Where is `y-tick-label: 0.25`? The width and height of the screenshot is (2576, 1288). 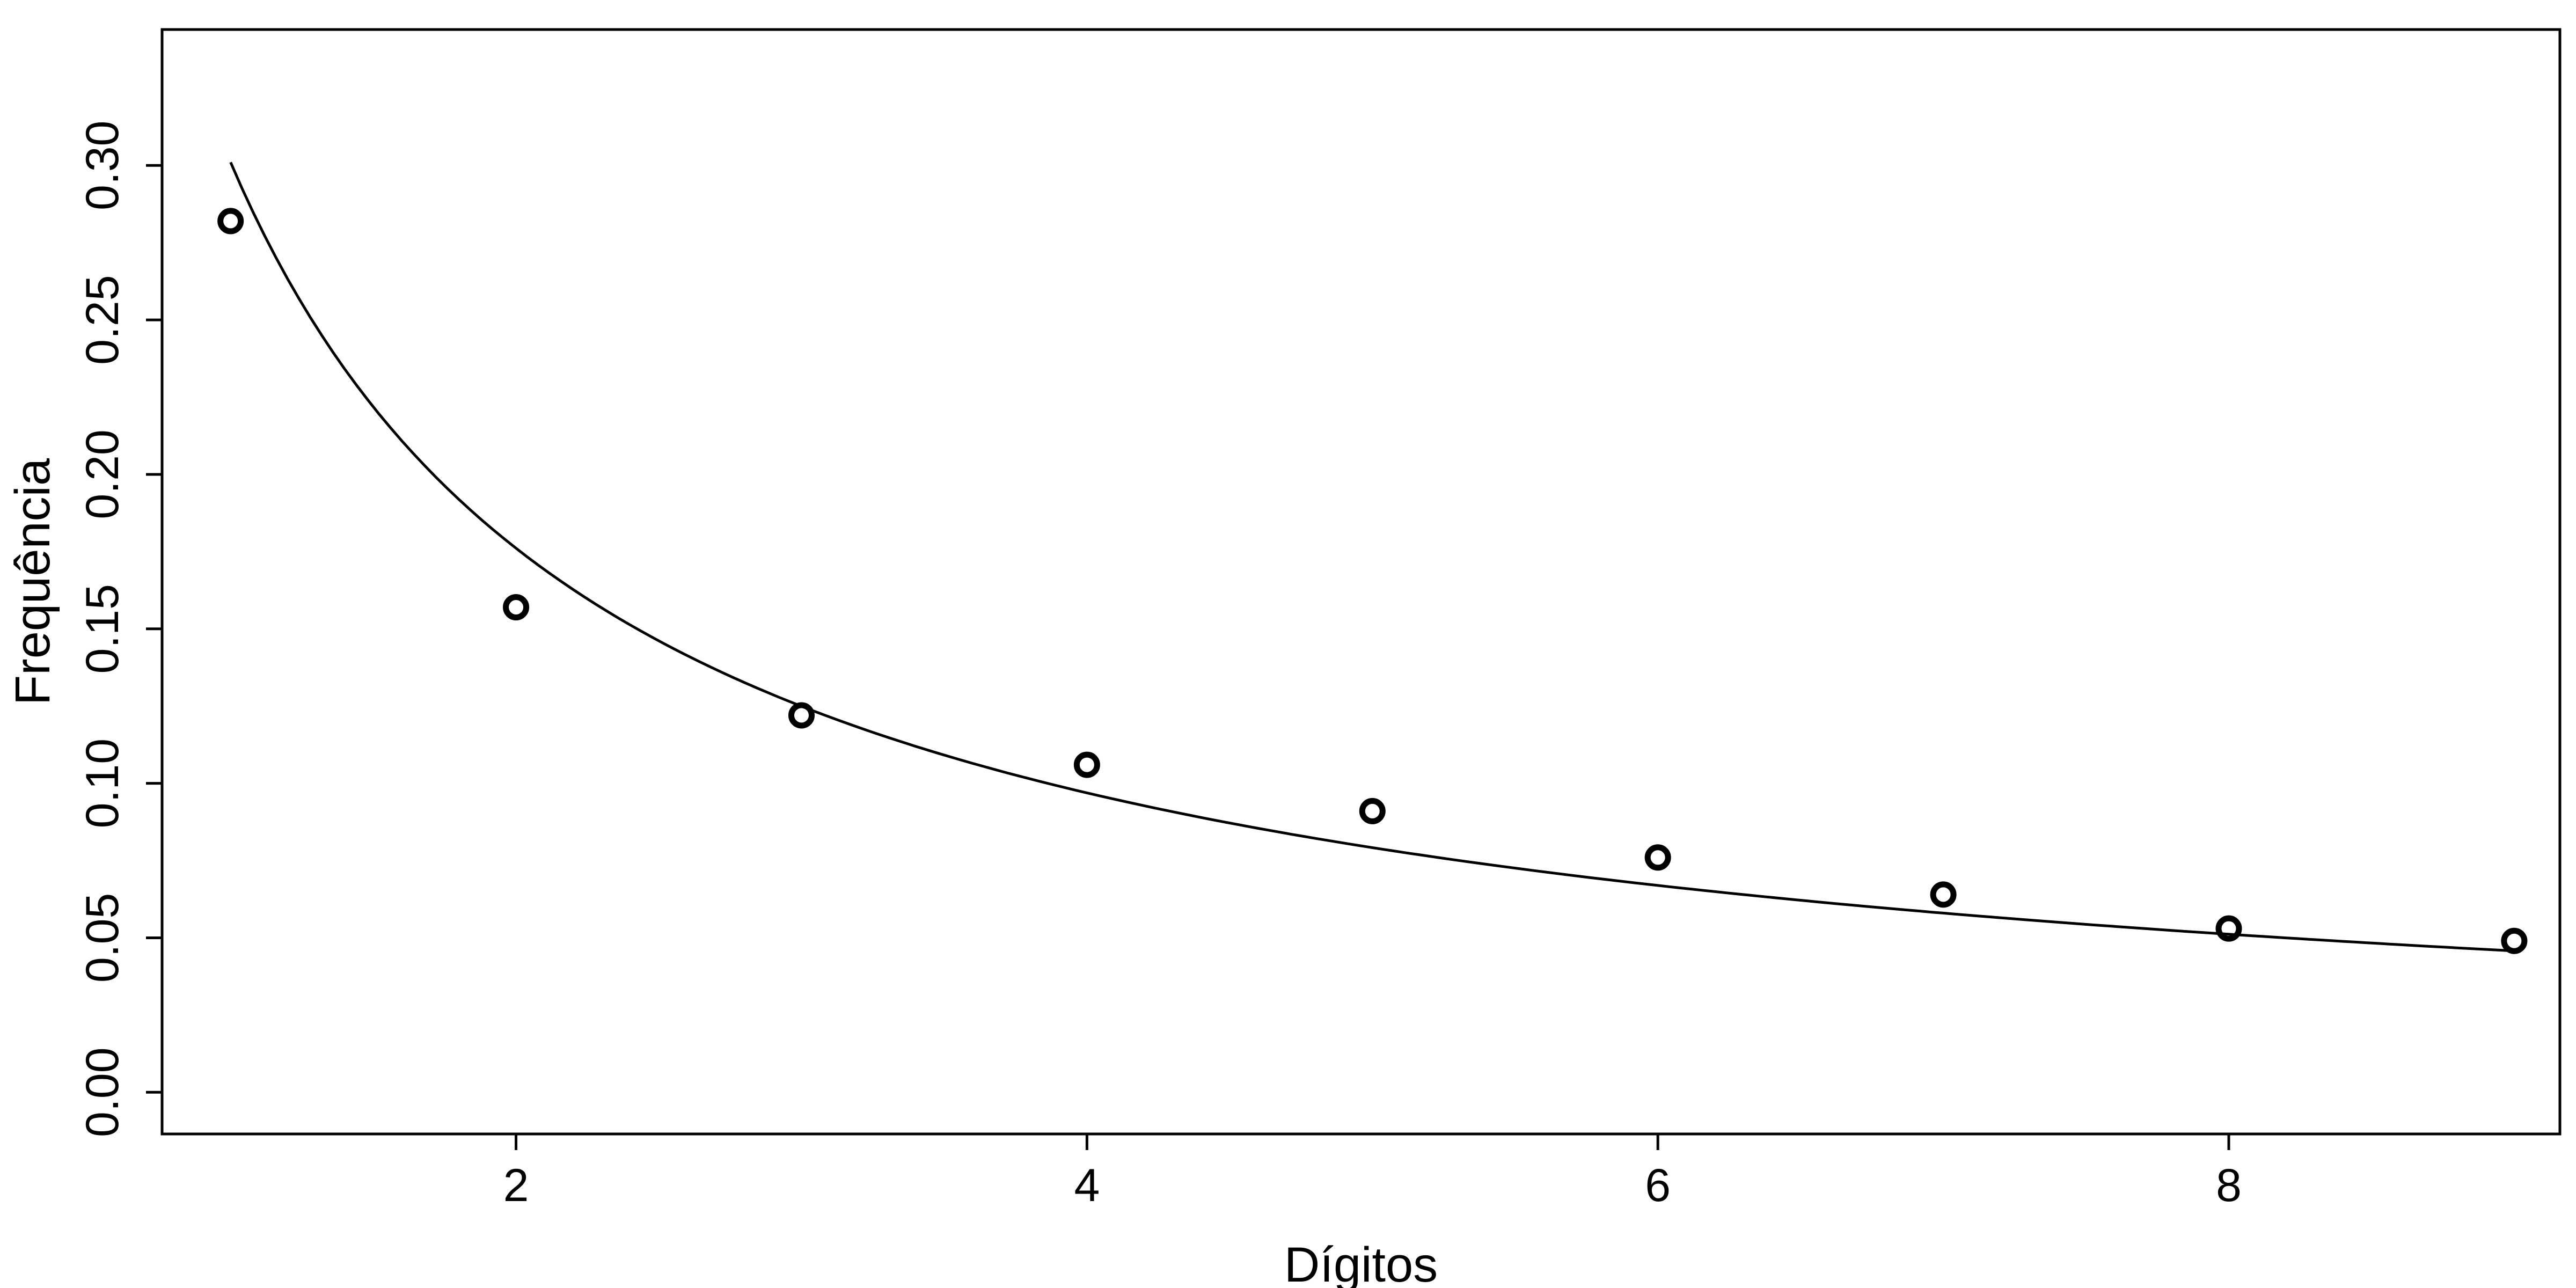
y-tick-label: 0.25 is located at coordinates (102, 319).